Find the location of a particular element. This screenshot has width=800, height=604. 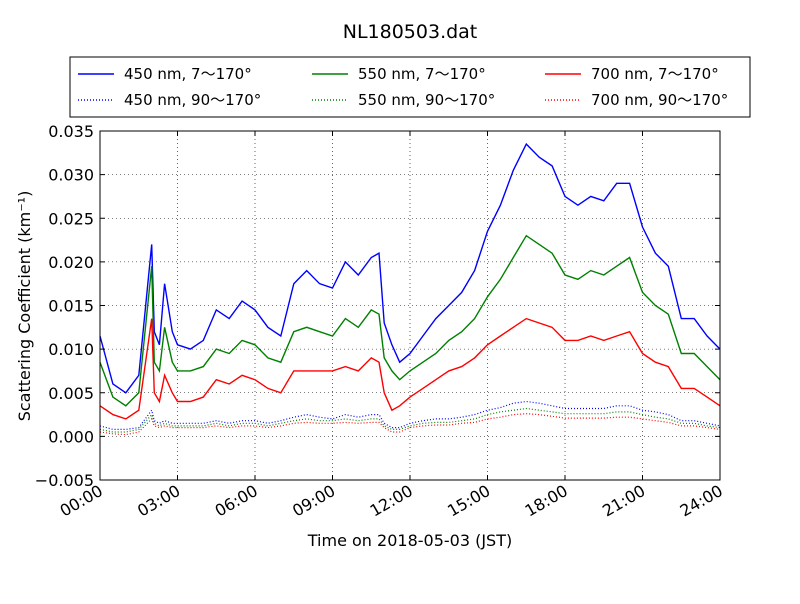

y-tick-label: 0.035 is located at coordinates (71, 131).